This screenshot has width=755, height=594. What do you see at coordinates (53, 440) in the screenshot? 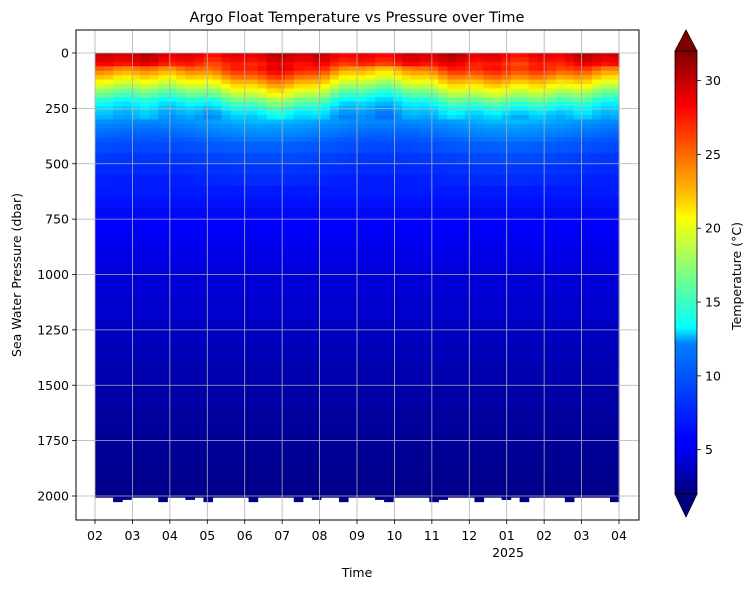
I see `y-tick-label: 1750` at bounding box center [53, 440].